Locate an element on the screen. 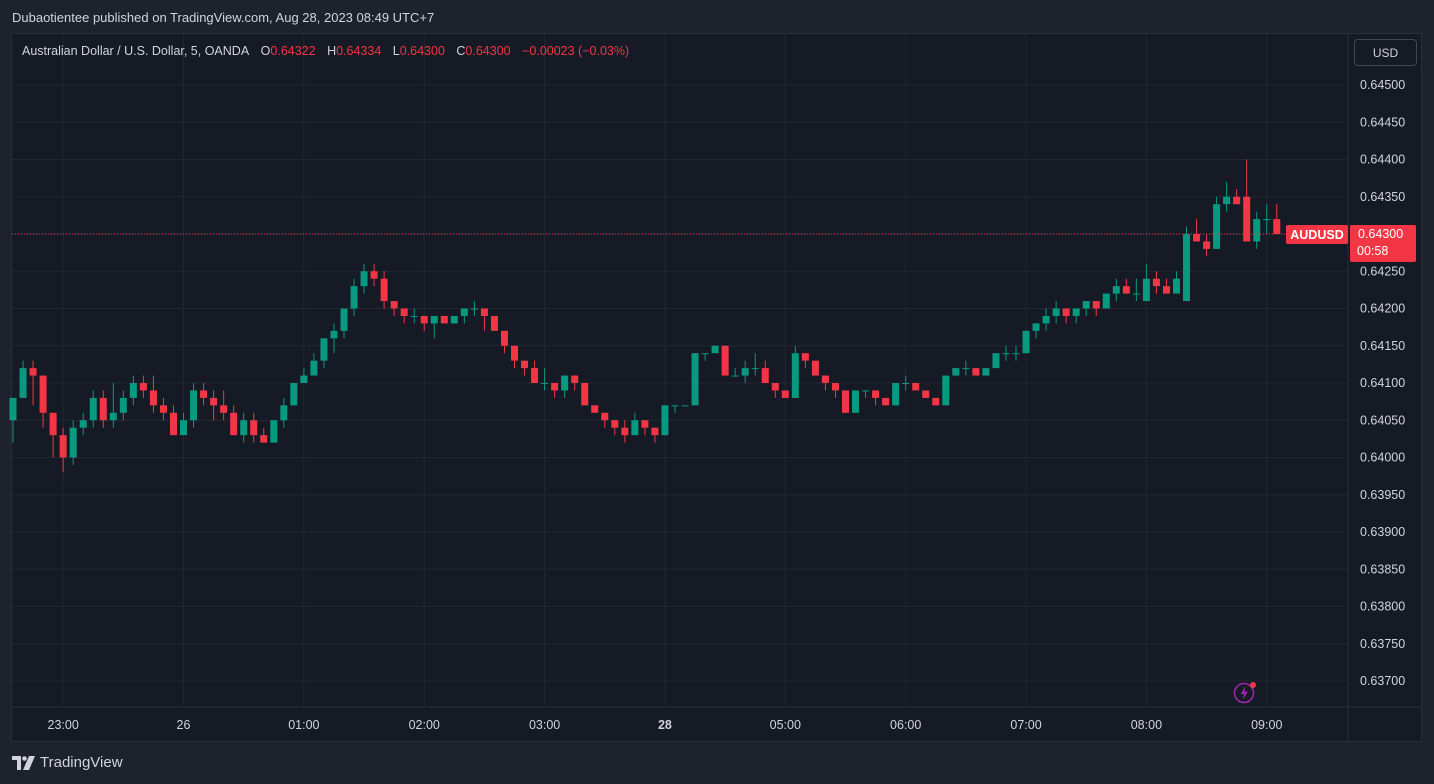  tradingview-logo-icon is located at coordinates (23, 762).